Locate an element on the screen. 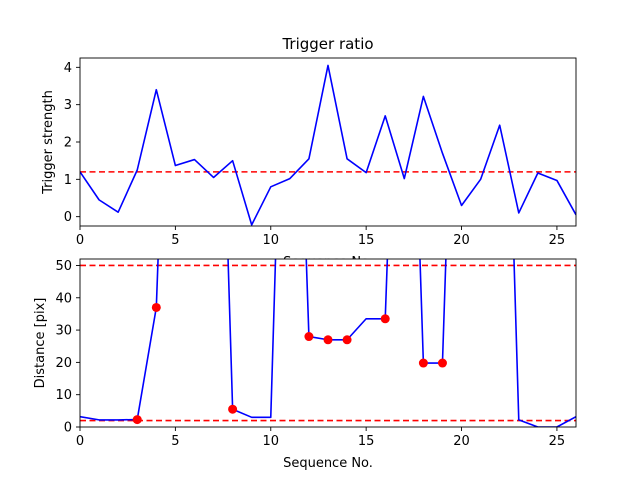 The height and width of the screenshot is (480, 640). y-tick-label: 2 is located at coordinates (68, 143).